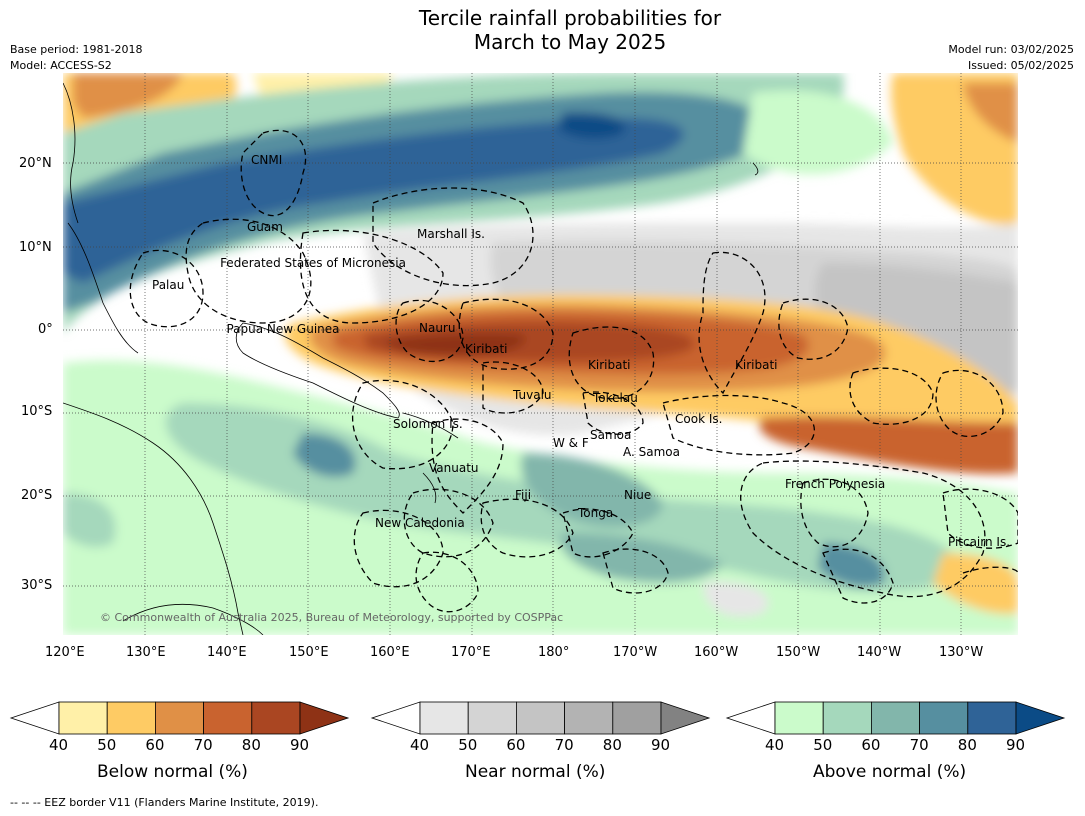 This screenshot has height=816, width=1085. What do you see at coordinates (76, 49) in the screenshot?
I see `base-period: Base period: 1981-2018` at bounding box center [76, 49].